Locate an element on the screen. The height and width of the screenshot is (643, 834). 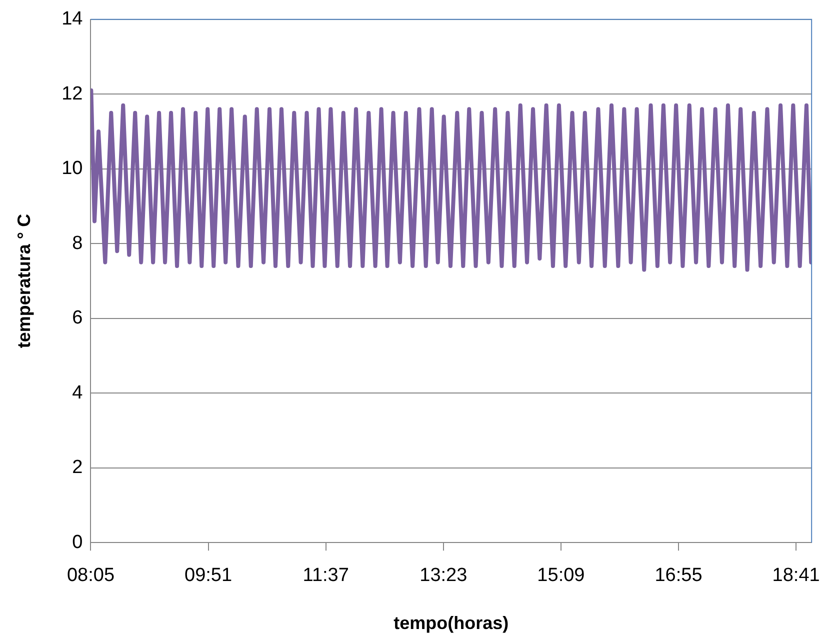
y-tick-label: 8 is located at coordinates (77, 243).